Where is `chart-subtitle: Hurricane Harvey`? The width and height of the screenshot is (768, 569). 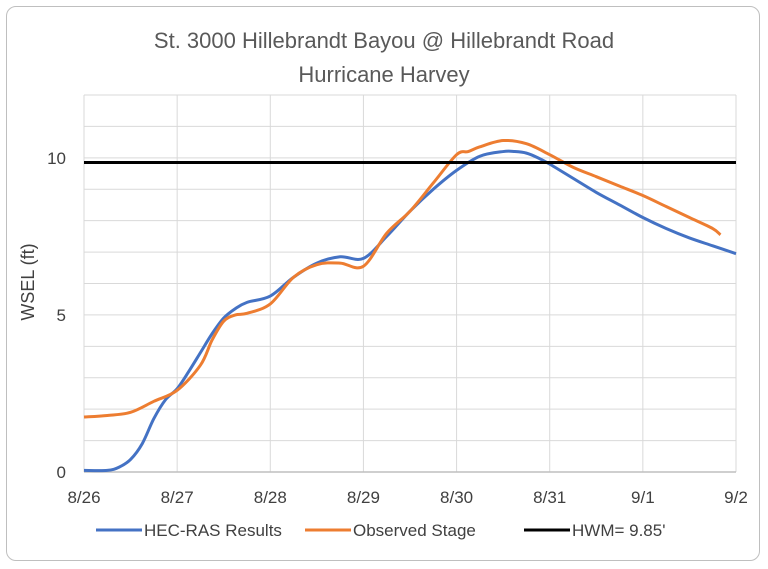
chart-subtitle: Hurricane Harvey is located at coordinates (384, 74).